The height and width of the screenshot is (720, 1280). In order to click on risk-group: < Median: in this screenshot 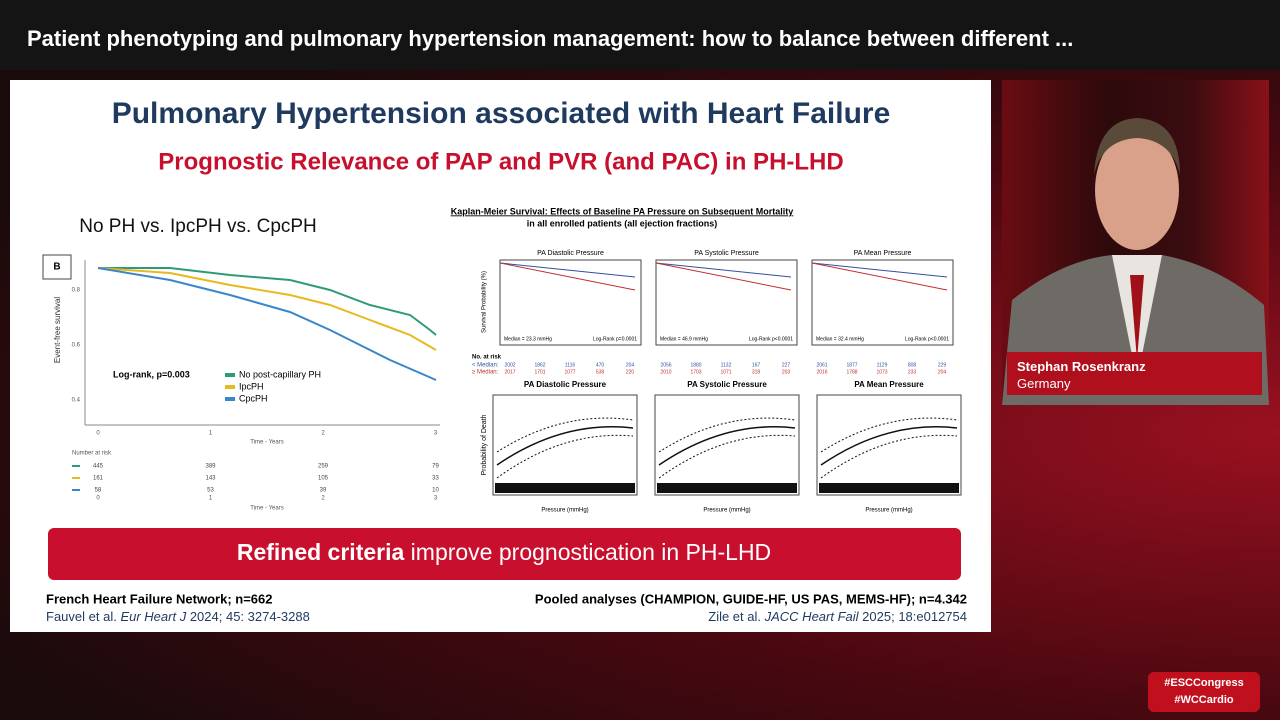, I will do `click(485, 366)`.